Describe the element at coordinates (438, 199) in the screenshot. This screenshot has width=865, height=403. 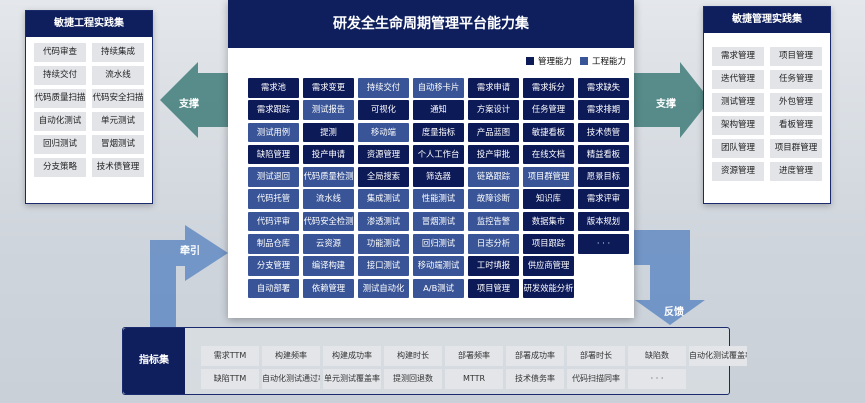
I see `engineering-capability: 性能测试` at that location.